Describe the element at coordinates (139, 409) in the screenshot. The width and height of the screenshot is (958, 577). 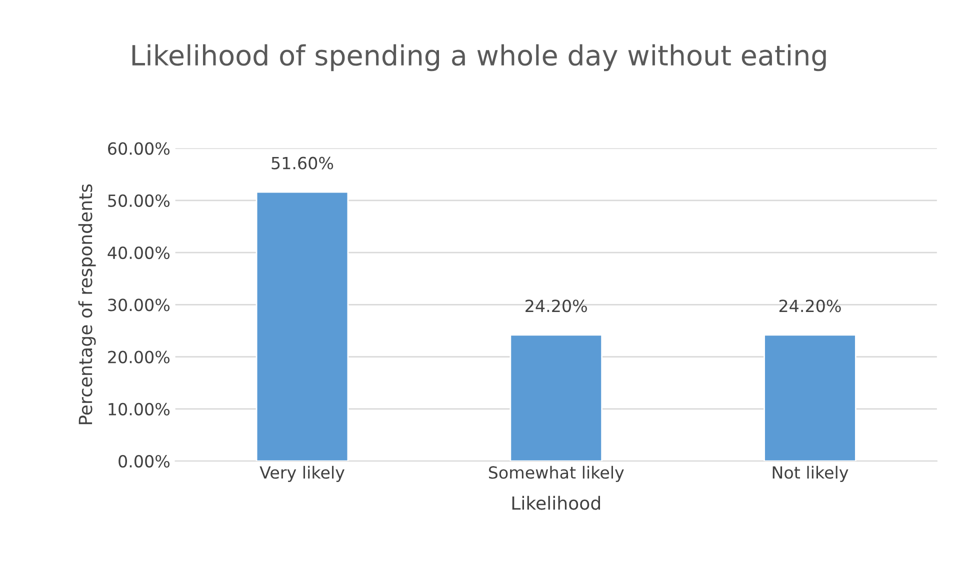
I see `y-tick-label: 10.00%` at that location.